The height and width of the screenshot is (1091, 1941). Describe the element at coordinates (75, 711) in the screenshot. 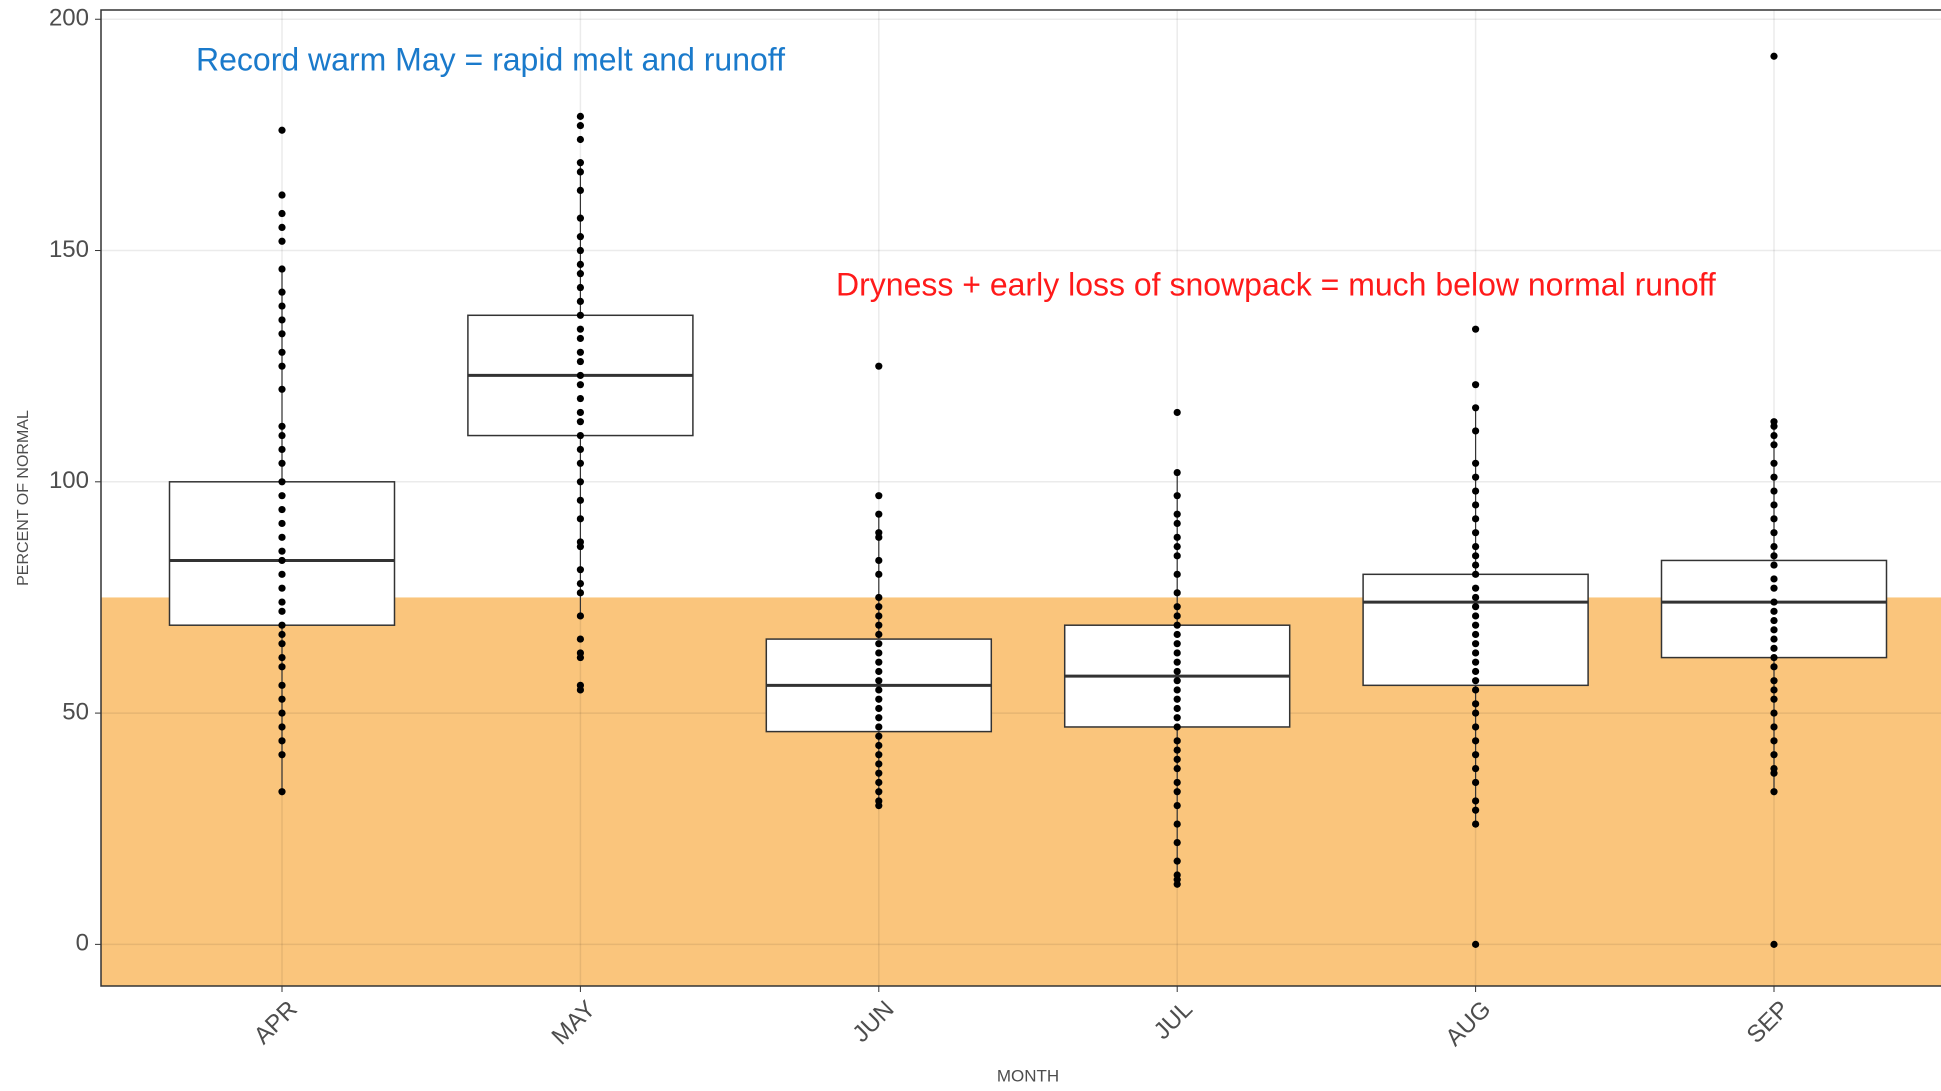

I see `y-tick-label: 50` at that location.